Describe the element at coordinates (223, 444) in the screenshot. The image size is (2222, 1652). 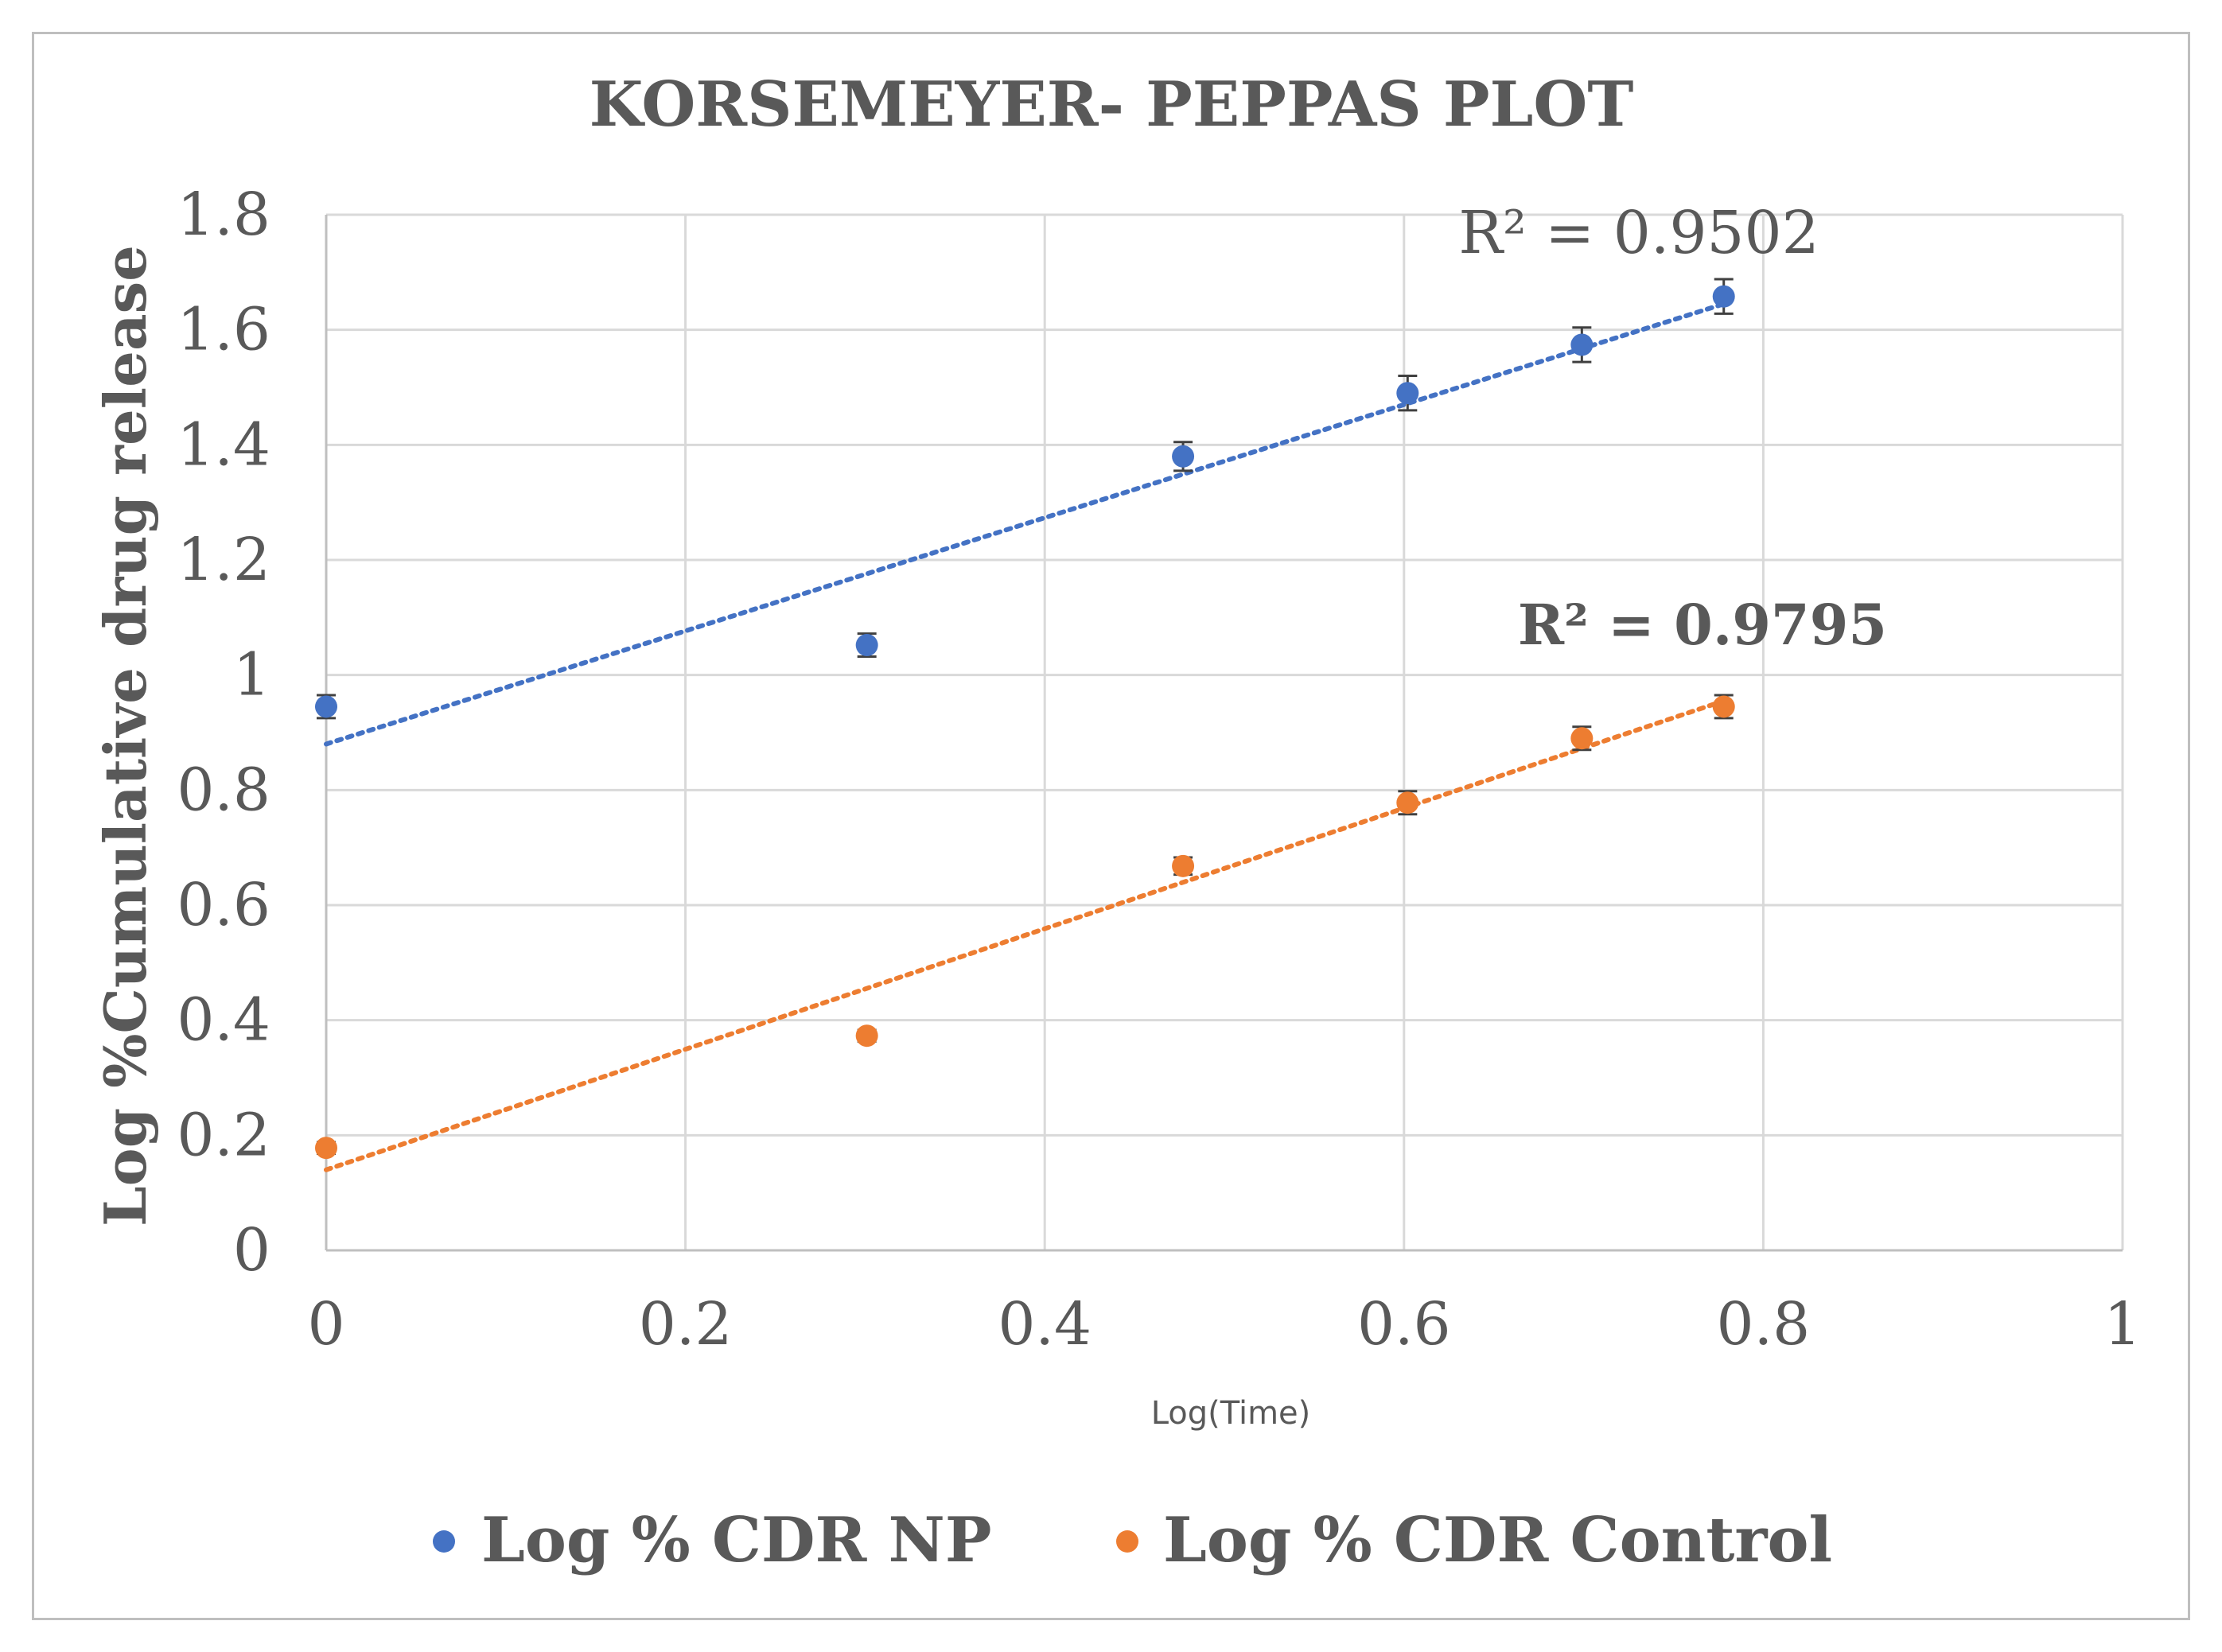
I see `y-tick-label: 1.4` at that location.